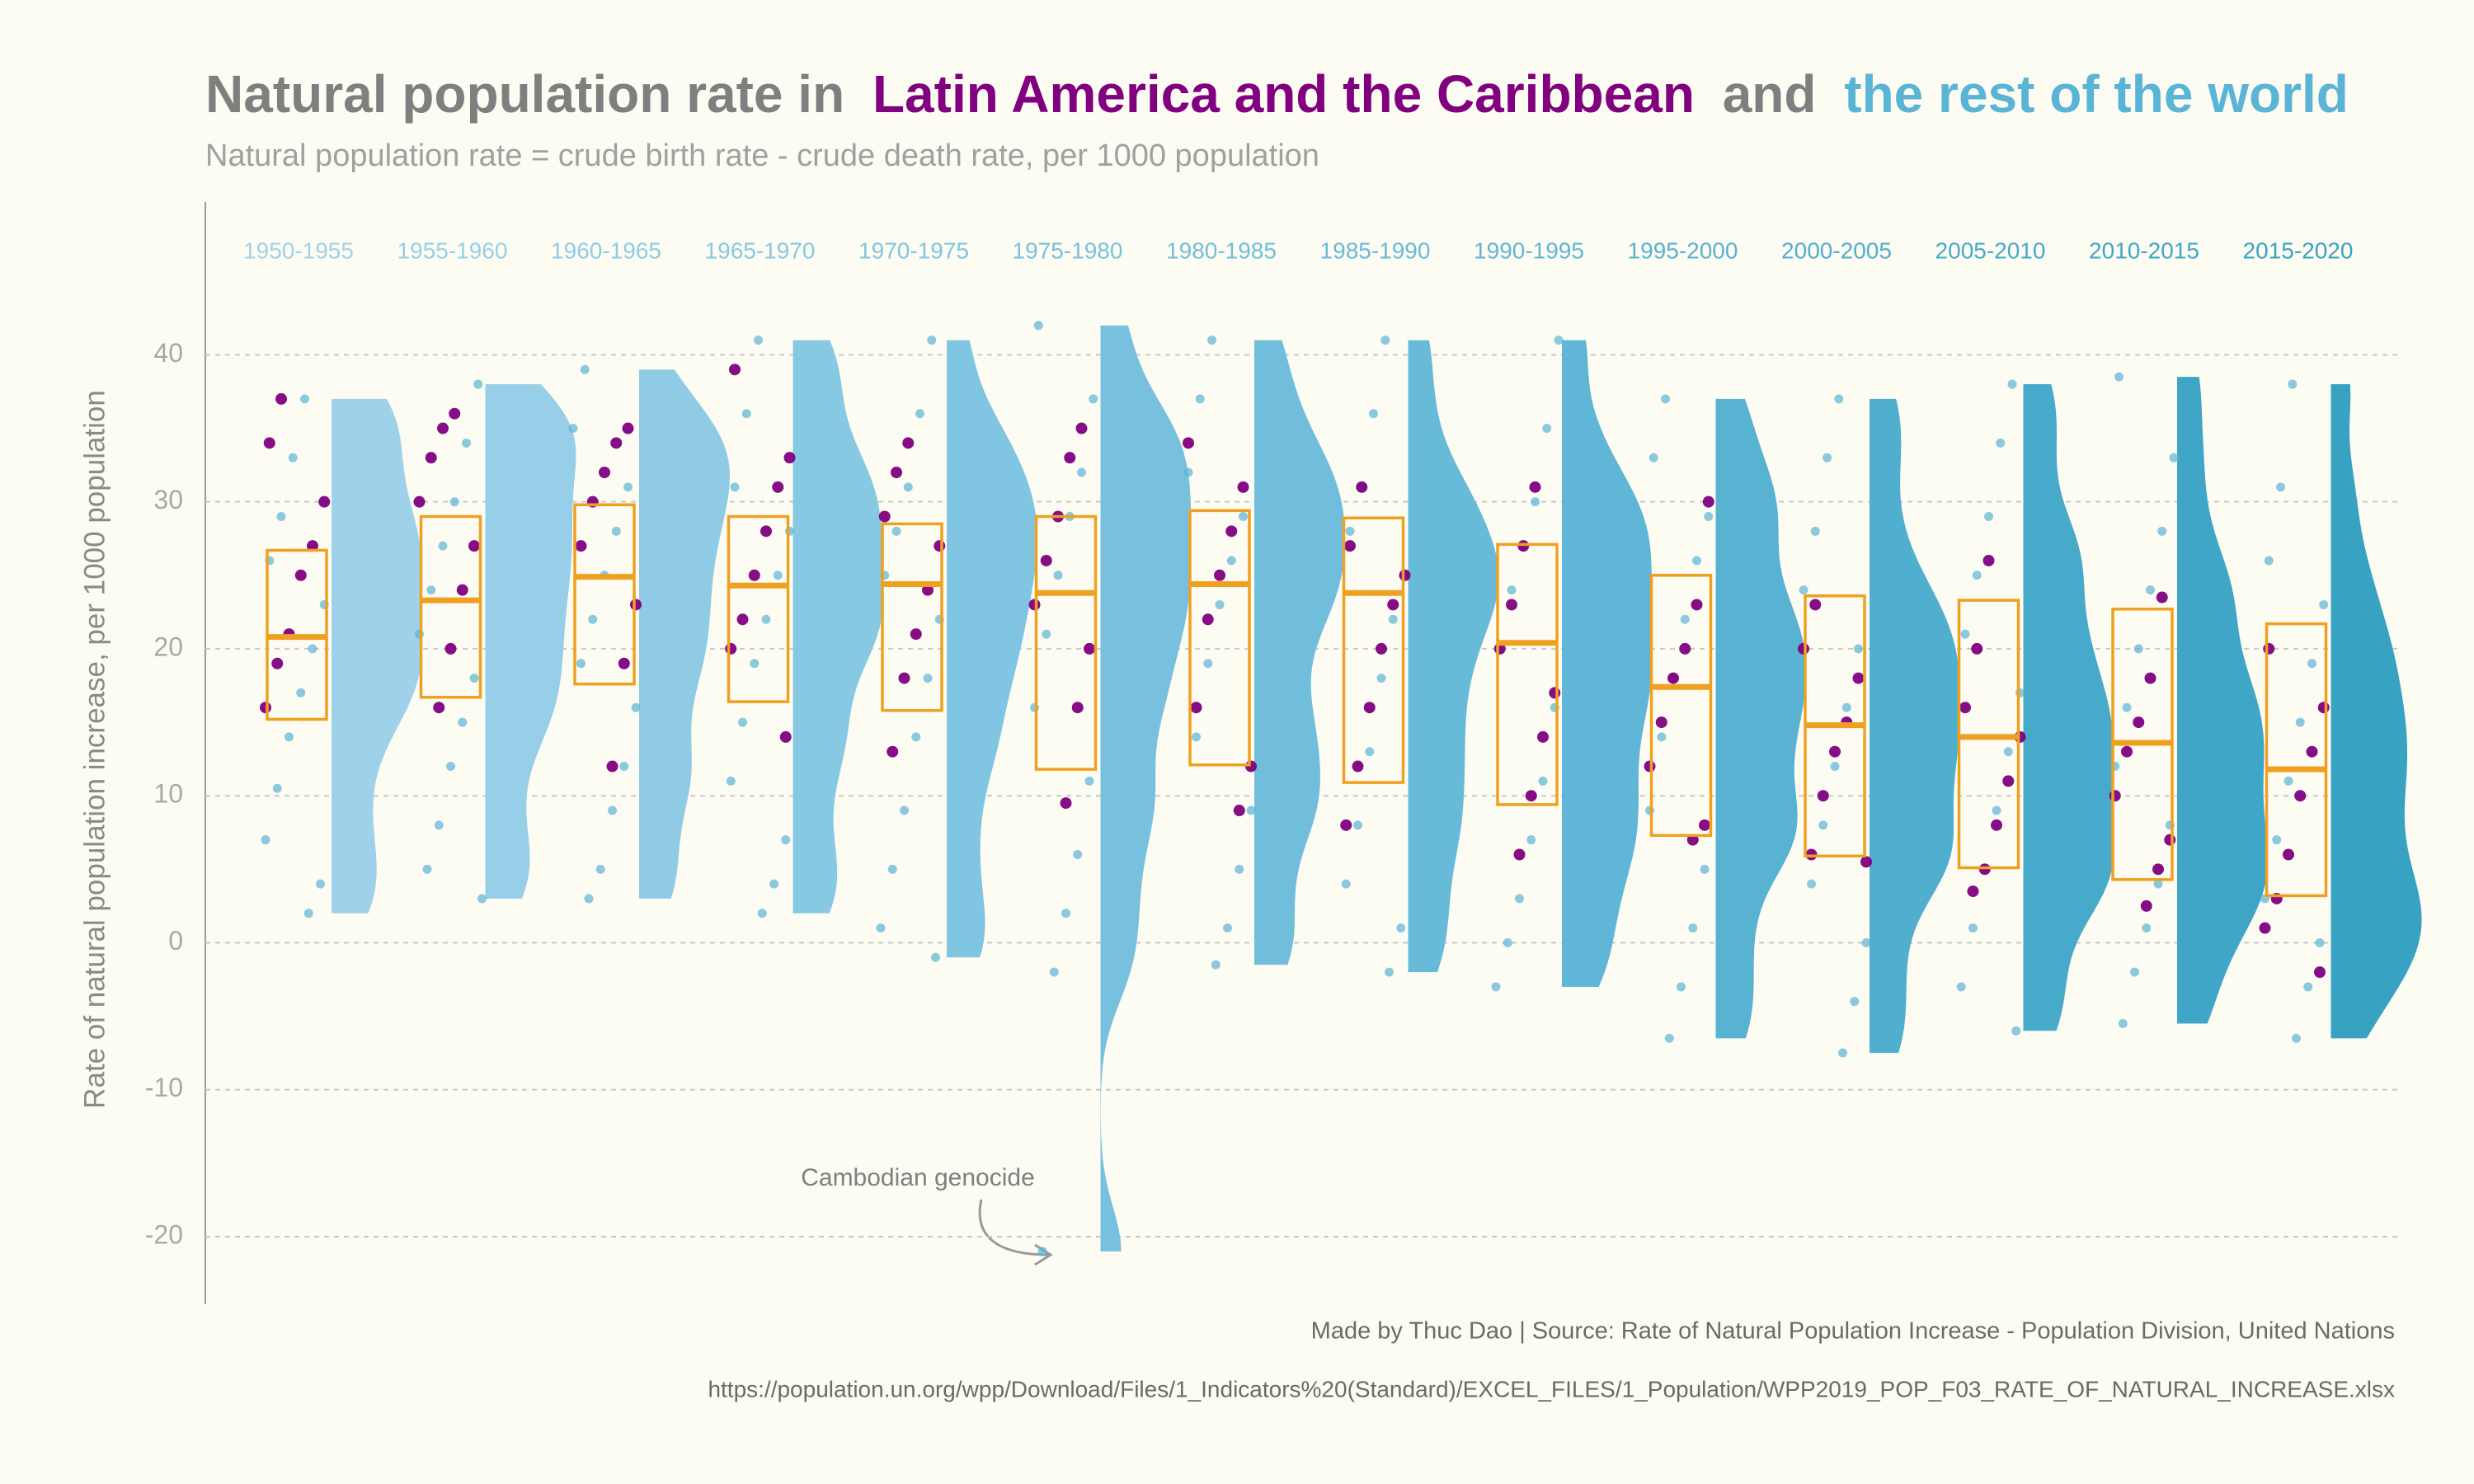 This screenshot has height=1484, width=2474. Describe the element at coordinates (2096, 94) in the screenshot. I see `title-series: the rest of the world` at that location.